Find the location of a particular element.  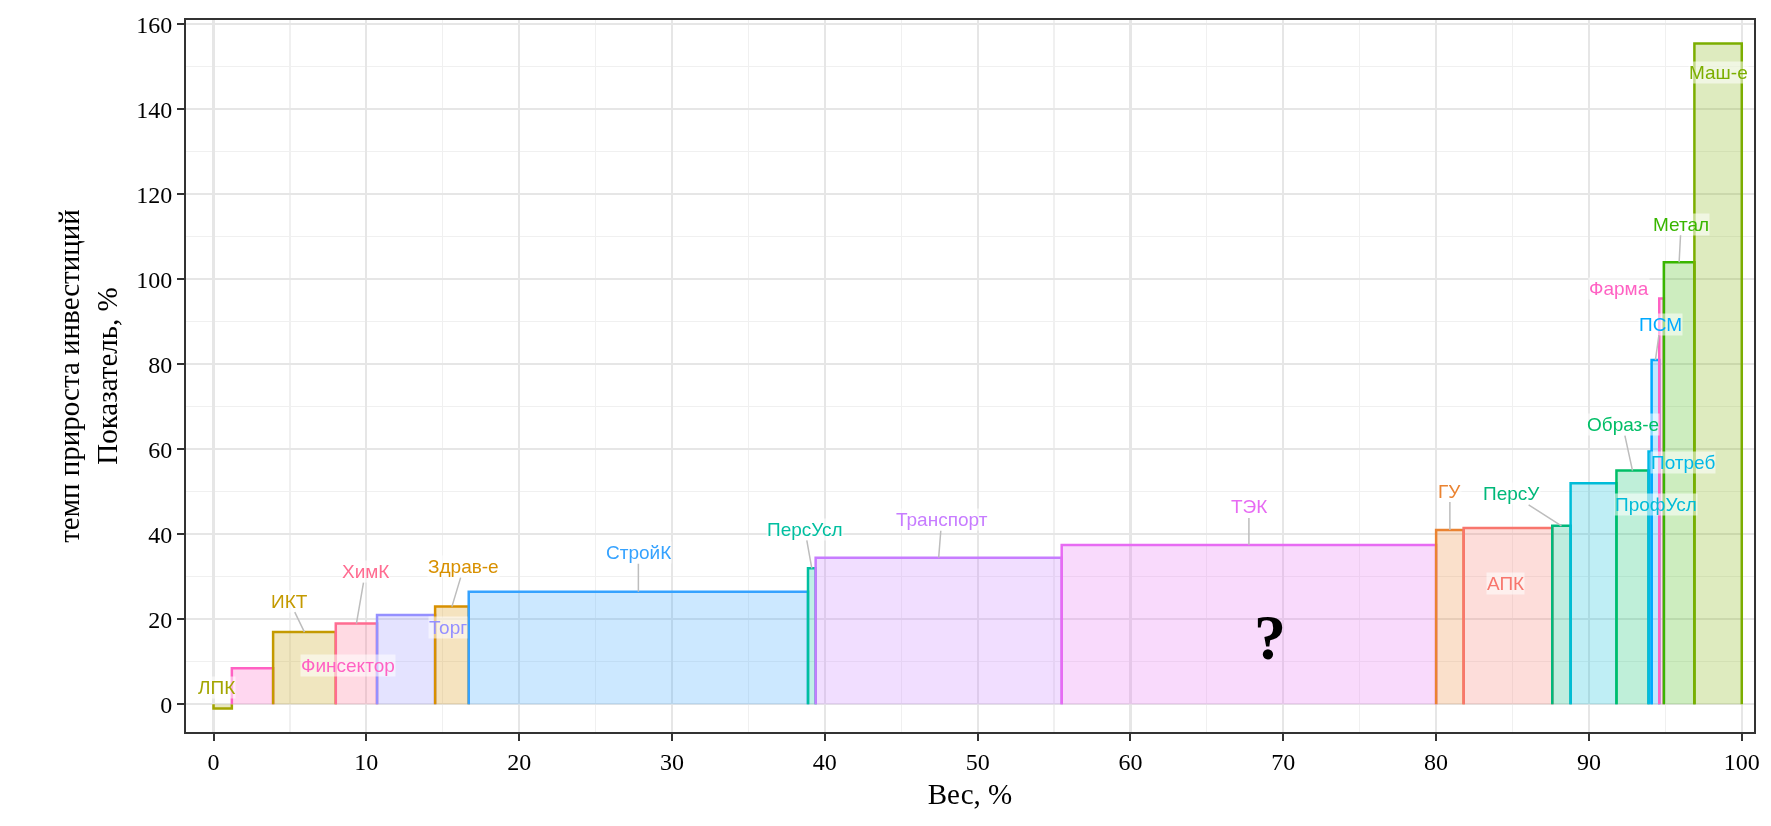

series-label: Метал is located at coordinates (1681, 224).